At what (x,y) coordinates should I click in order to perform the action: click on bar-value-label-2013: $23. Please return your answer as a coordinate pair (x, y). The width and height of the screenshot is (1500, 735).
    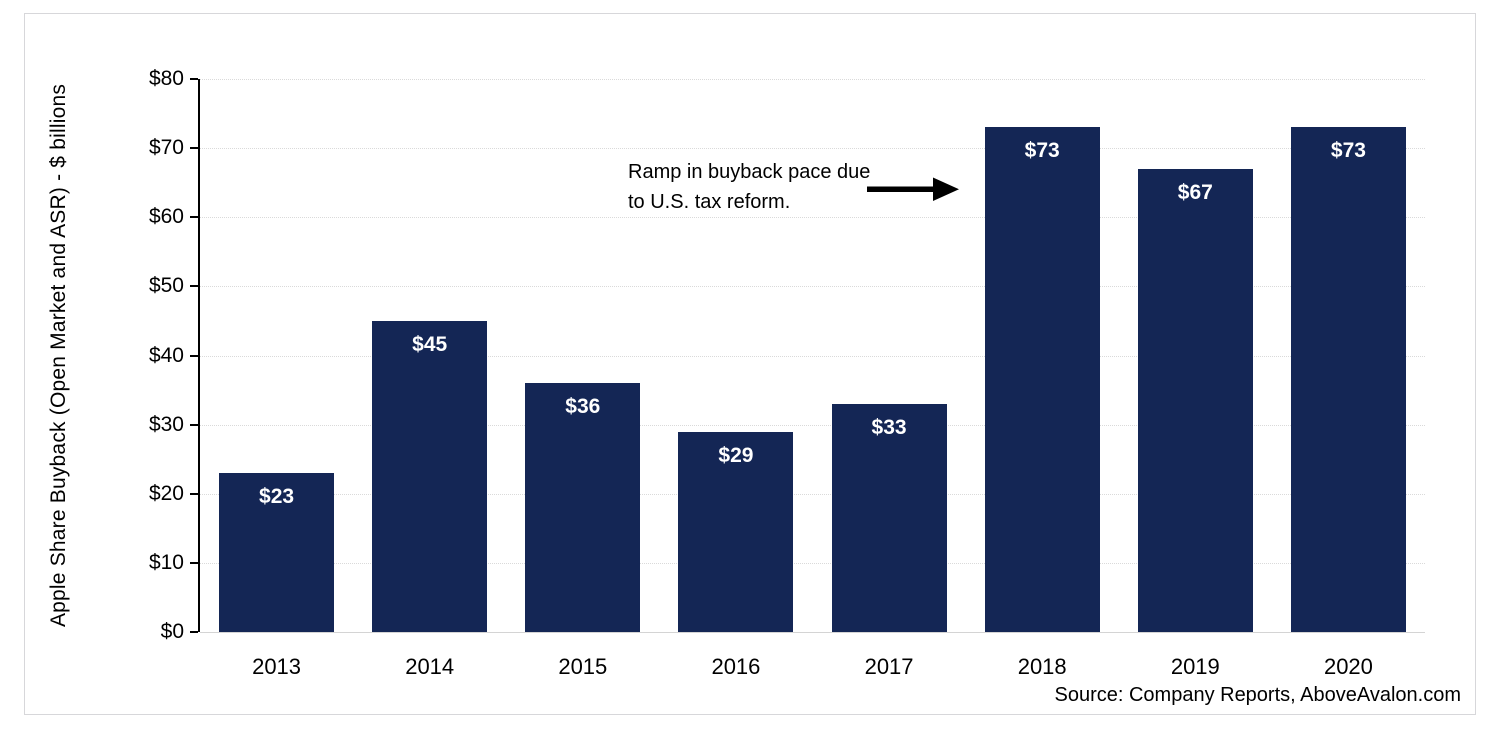
    Looking at the image, I should click on (277, 496).